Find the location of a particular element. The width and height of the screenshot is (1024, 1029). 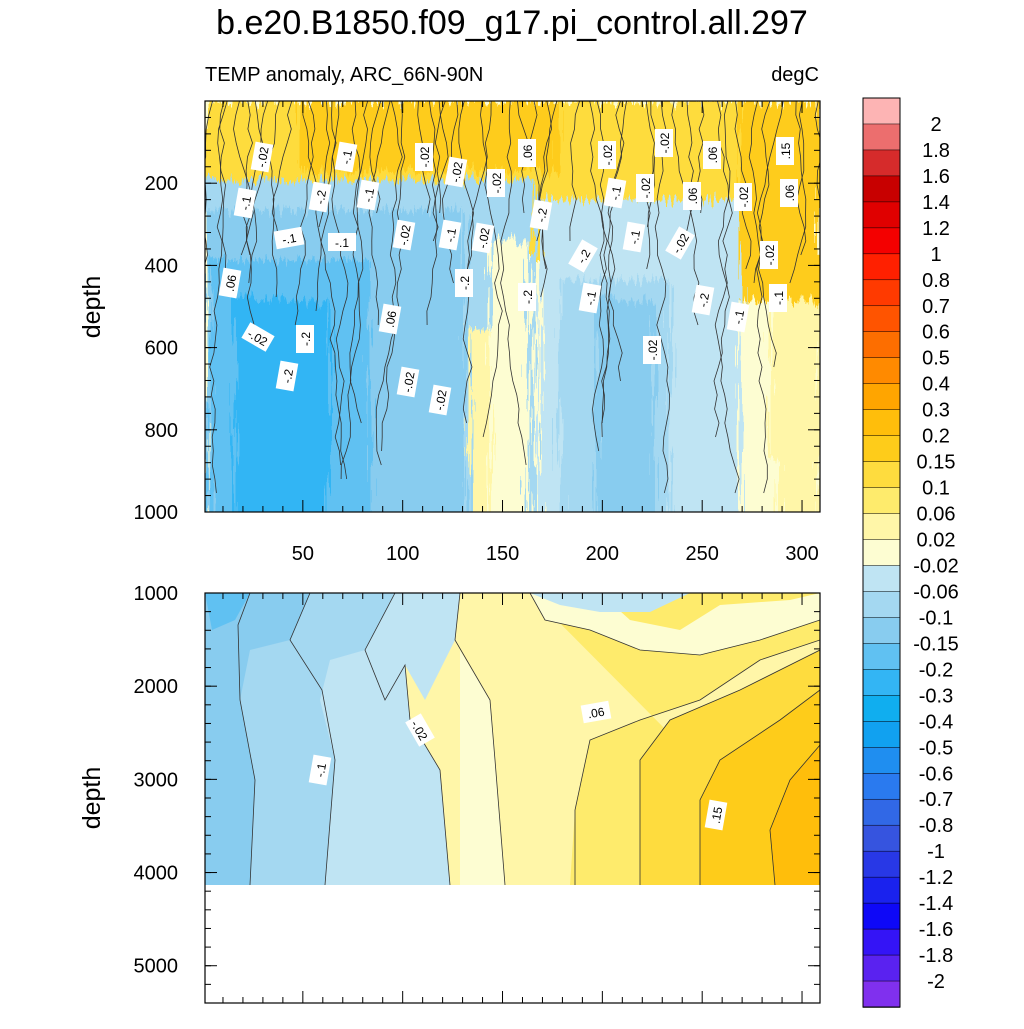

colorbar-label: -0.15 is located at coordinates (936, 644).